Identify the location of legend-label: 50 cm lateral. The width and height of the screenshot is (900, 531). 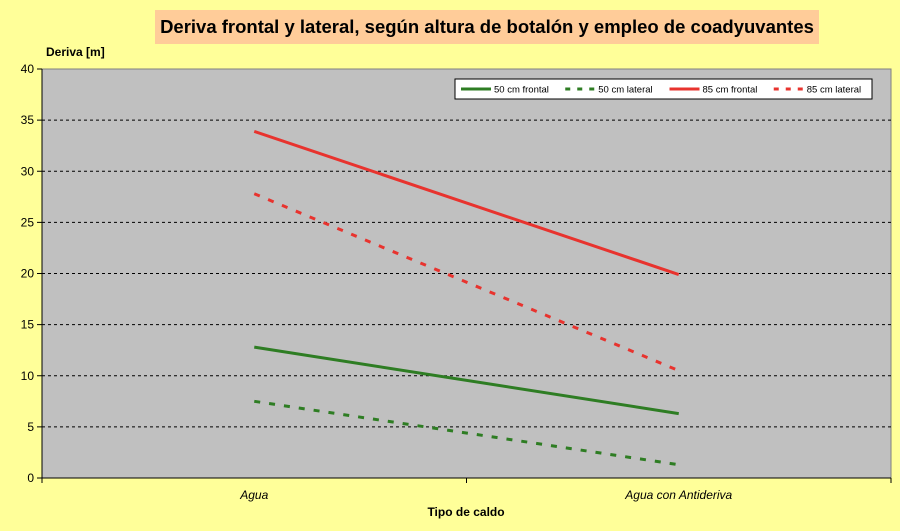
(625, 90).